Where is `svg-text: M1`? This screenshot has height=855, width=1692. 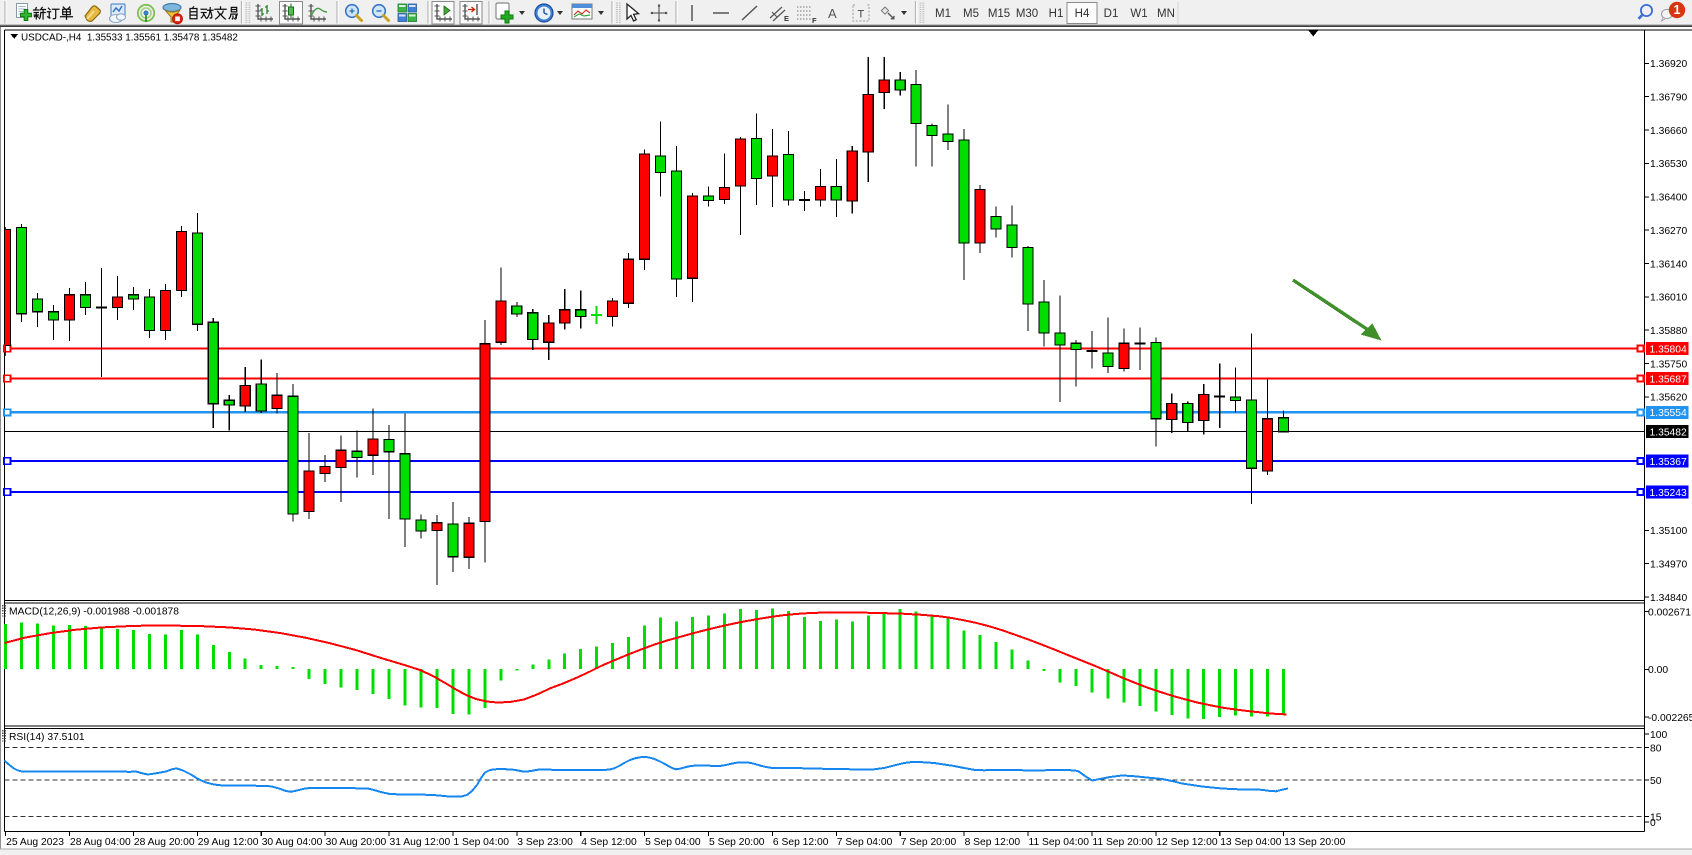 svg-text: M1 is located at coordinates (943, 14).